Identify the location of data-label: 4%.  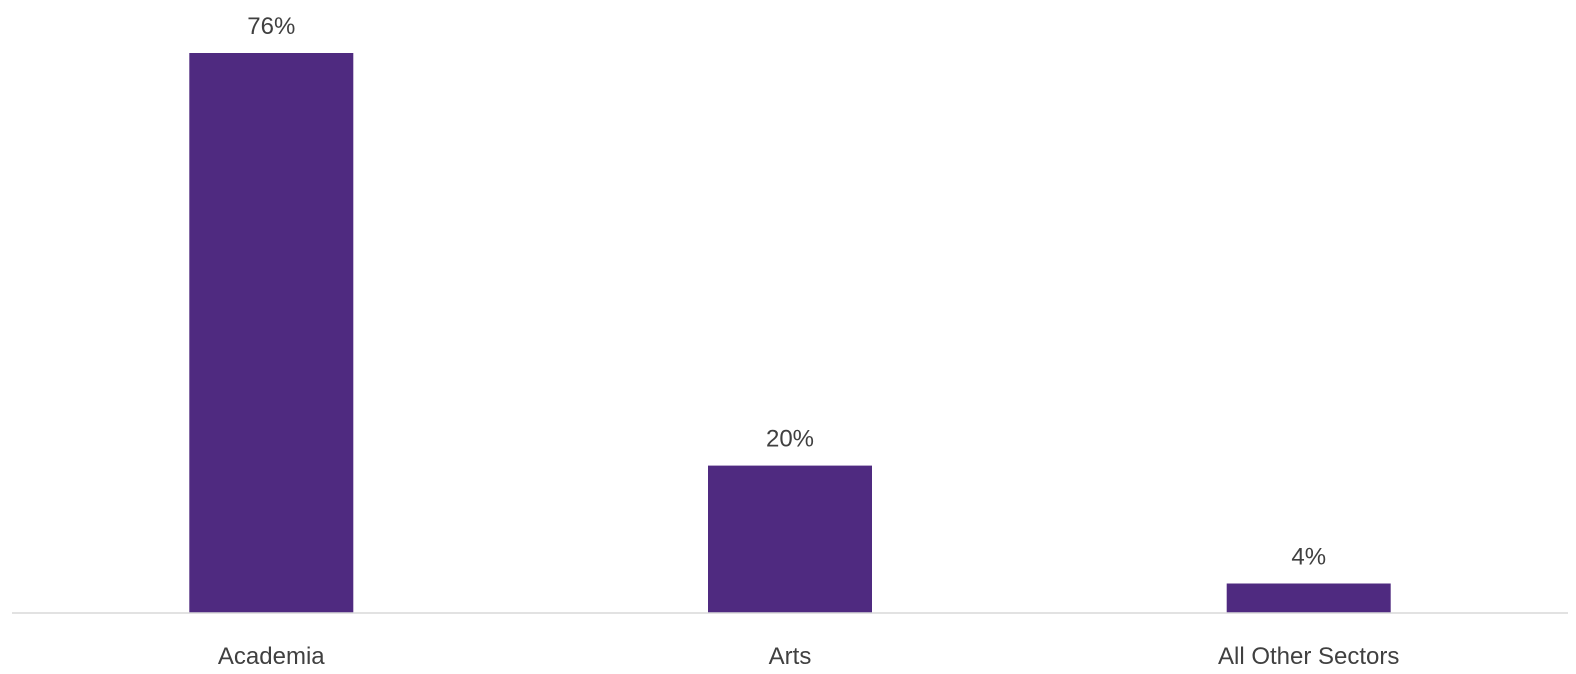
(1308, 557).